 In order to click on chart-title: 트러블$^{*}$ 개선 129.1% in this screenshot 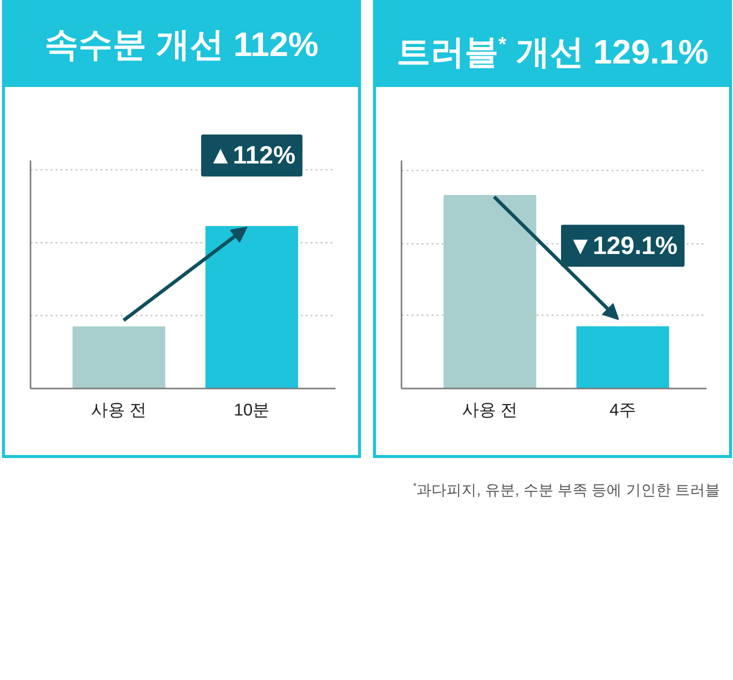, I will do `click(552, 45)`.